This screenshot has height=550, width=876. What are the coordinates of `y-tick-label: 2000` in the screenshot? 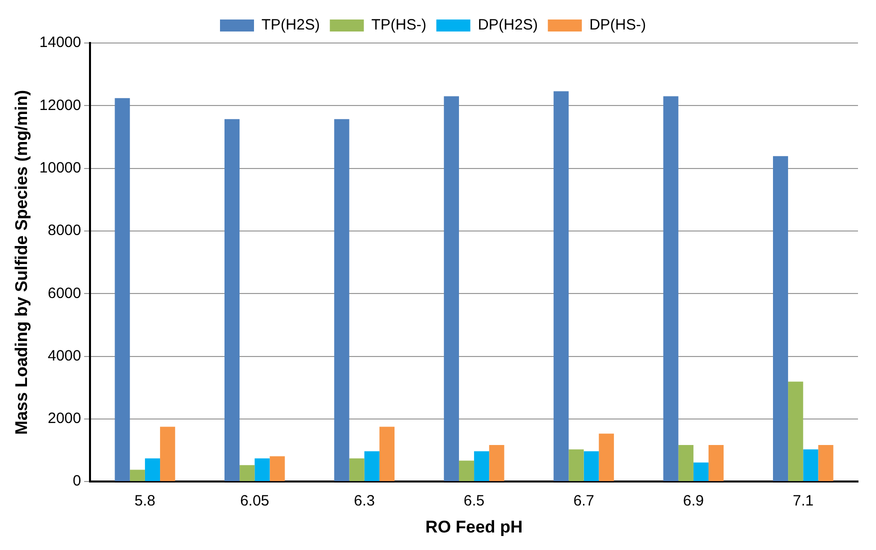 It's located at (65, 419).